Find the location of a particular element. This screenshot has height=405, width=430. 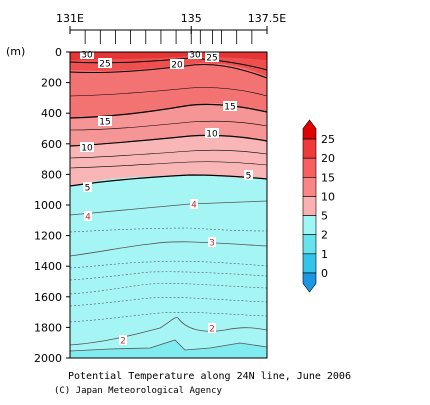

isotherm-2-5-line is located at coordinates (168, 289).